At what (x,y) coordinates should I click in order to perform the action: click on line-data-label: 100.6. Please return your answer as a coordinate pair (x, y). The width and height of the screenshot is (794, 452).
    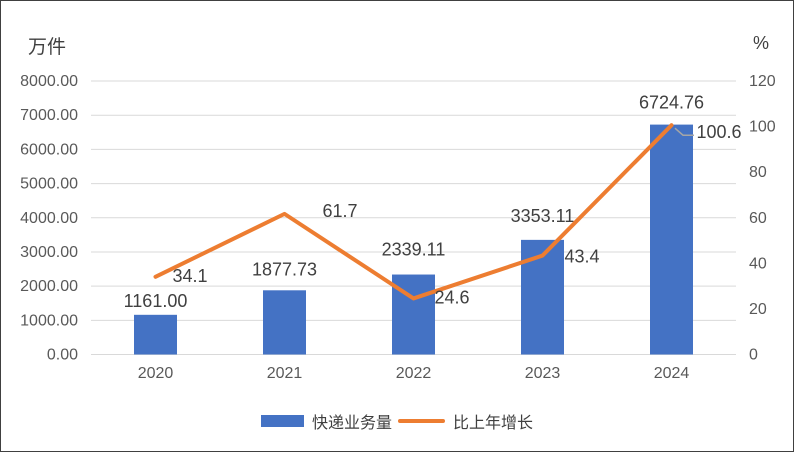
    Looking at the image, I should click on (719, 132).